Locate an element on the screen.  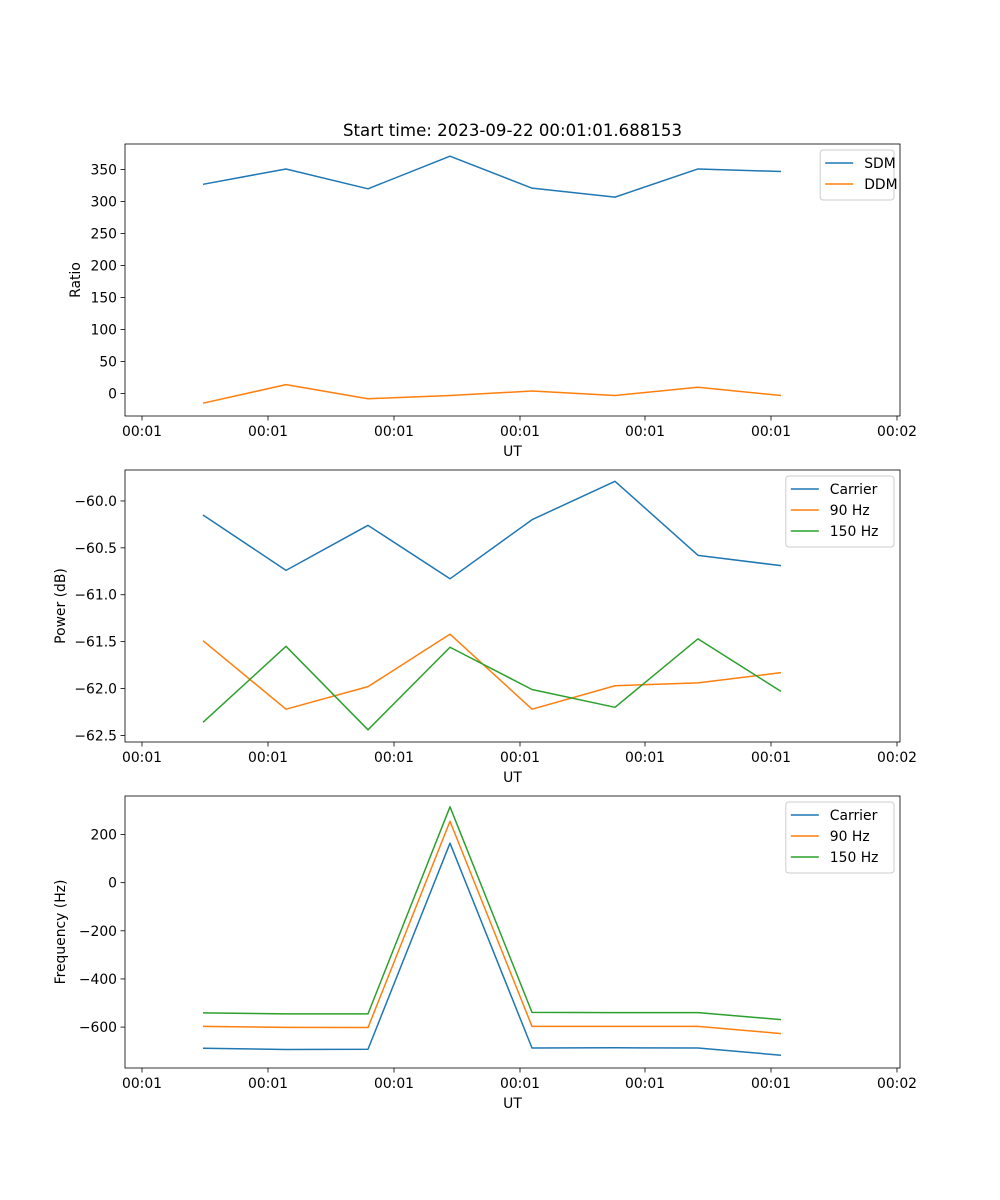
y-tick-label: 150 is located at coordinates (103, 299).